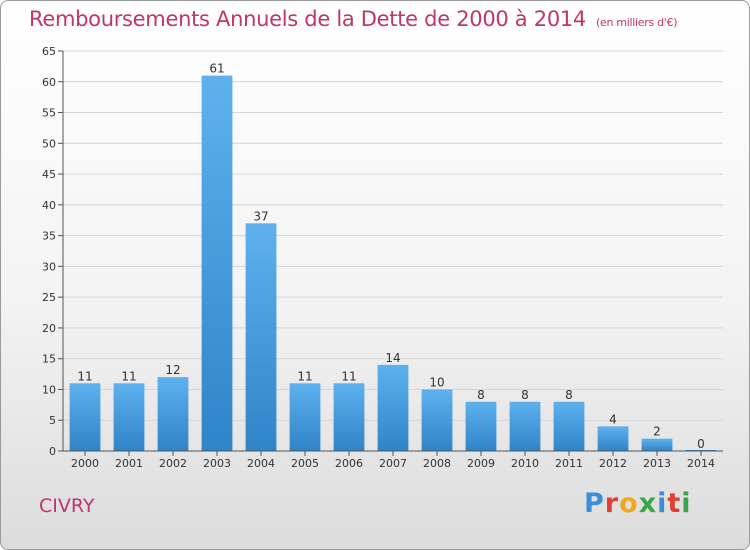 This screenshot has height=550, width=750. Describe the element at coordinates (85, 463) in the screenshot. I see `x-tick-label: 2000` at that location.